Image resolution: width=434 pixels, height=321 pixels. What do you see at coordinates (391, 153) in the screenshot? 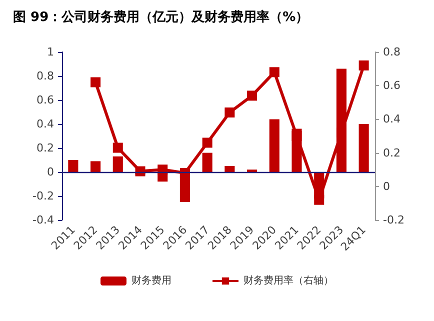
I see `y2-tick-label: 0.2` at bounding box center [391, 153].